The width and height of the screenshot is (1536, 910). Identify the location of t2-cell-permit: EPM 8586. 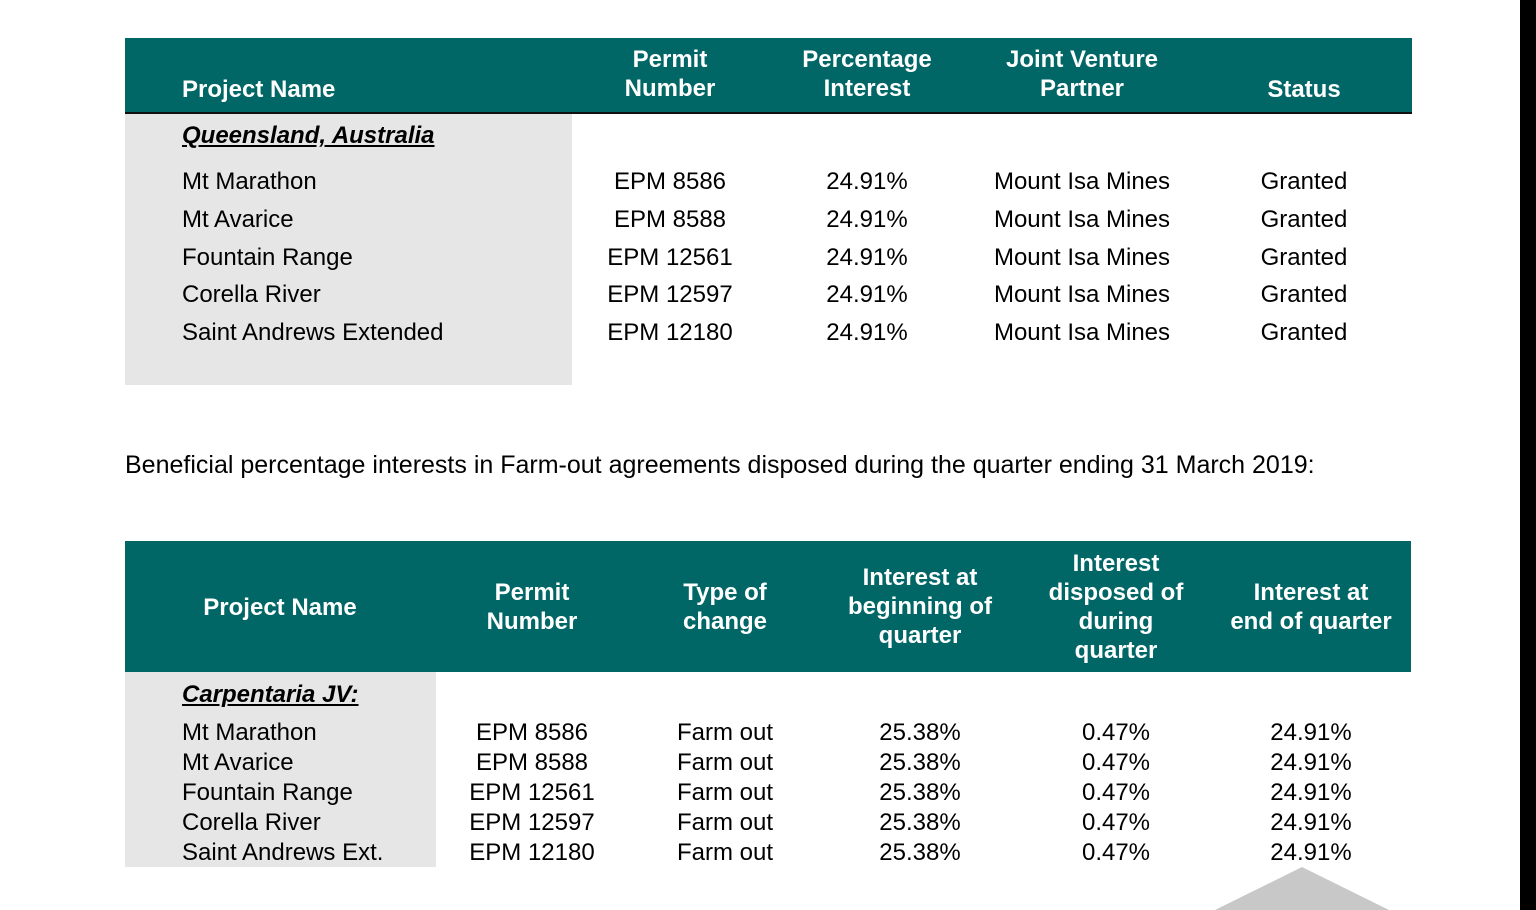
(532, 732).